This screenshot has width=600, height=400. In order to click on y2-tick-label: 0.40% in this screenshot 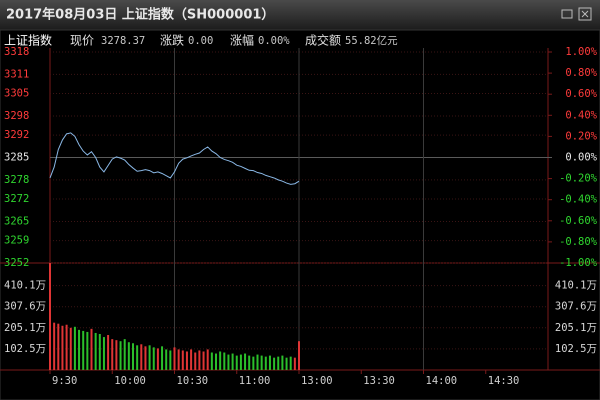, I will do `click(581, 115)`.